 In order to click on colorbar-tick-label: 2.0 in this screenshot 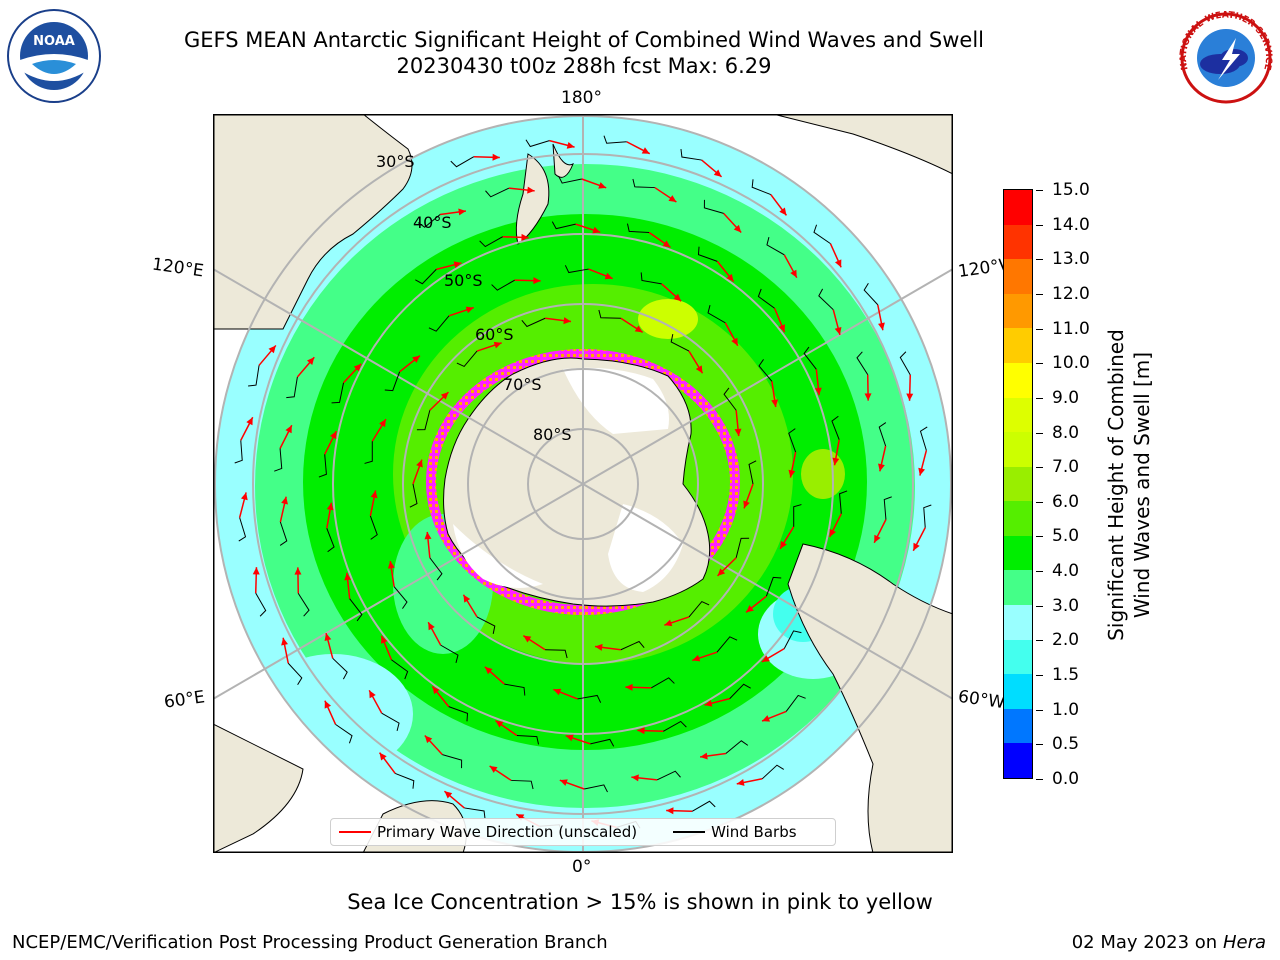, I will do `click(1066, 640)`.